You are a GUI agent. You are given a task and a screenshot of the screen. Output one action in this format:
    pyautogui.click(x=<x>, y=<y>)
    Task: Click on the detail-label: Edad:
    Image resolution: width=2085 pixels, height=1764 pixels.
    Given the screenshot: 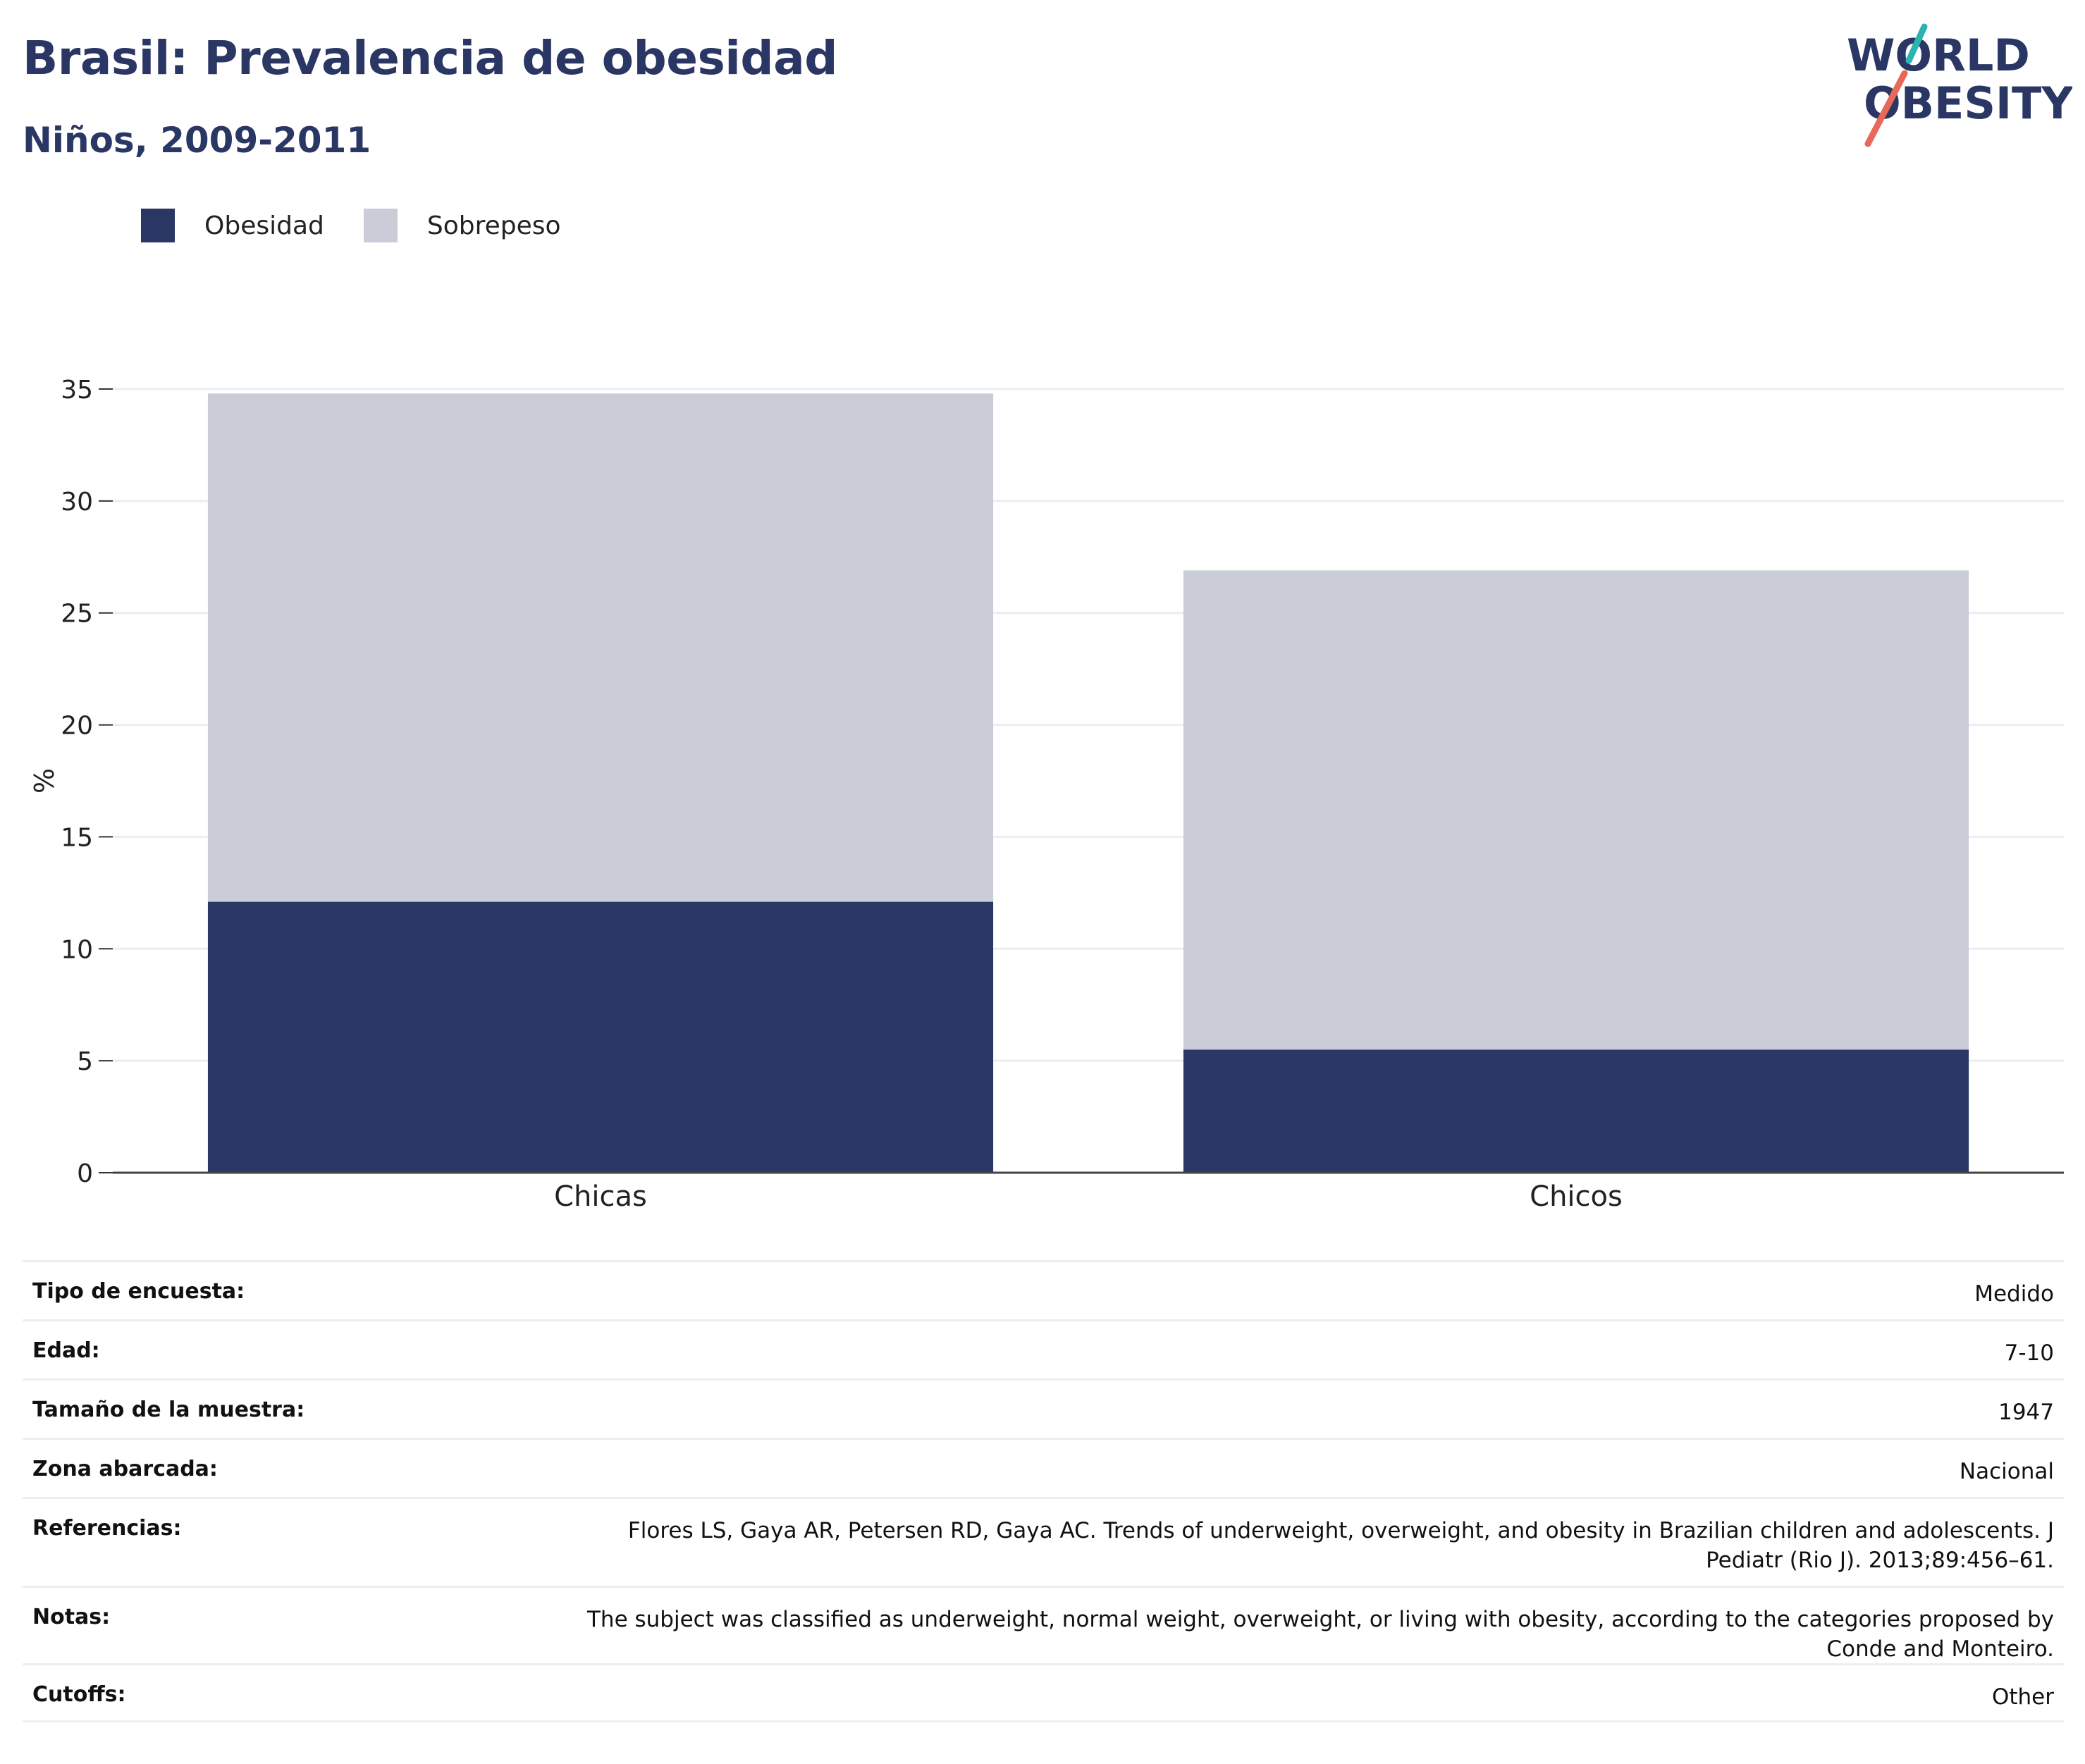 What is the action you would take?
    pyautogui.click(x=66, y=1350)
    